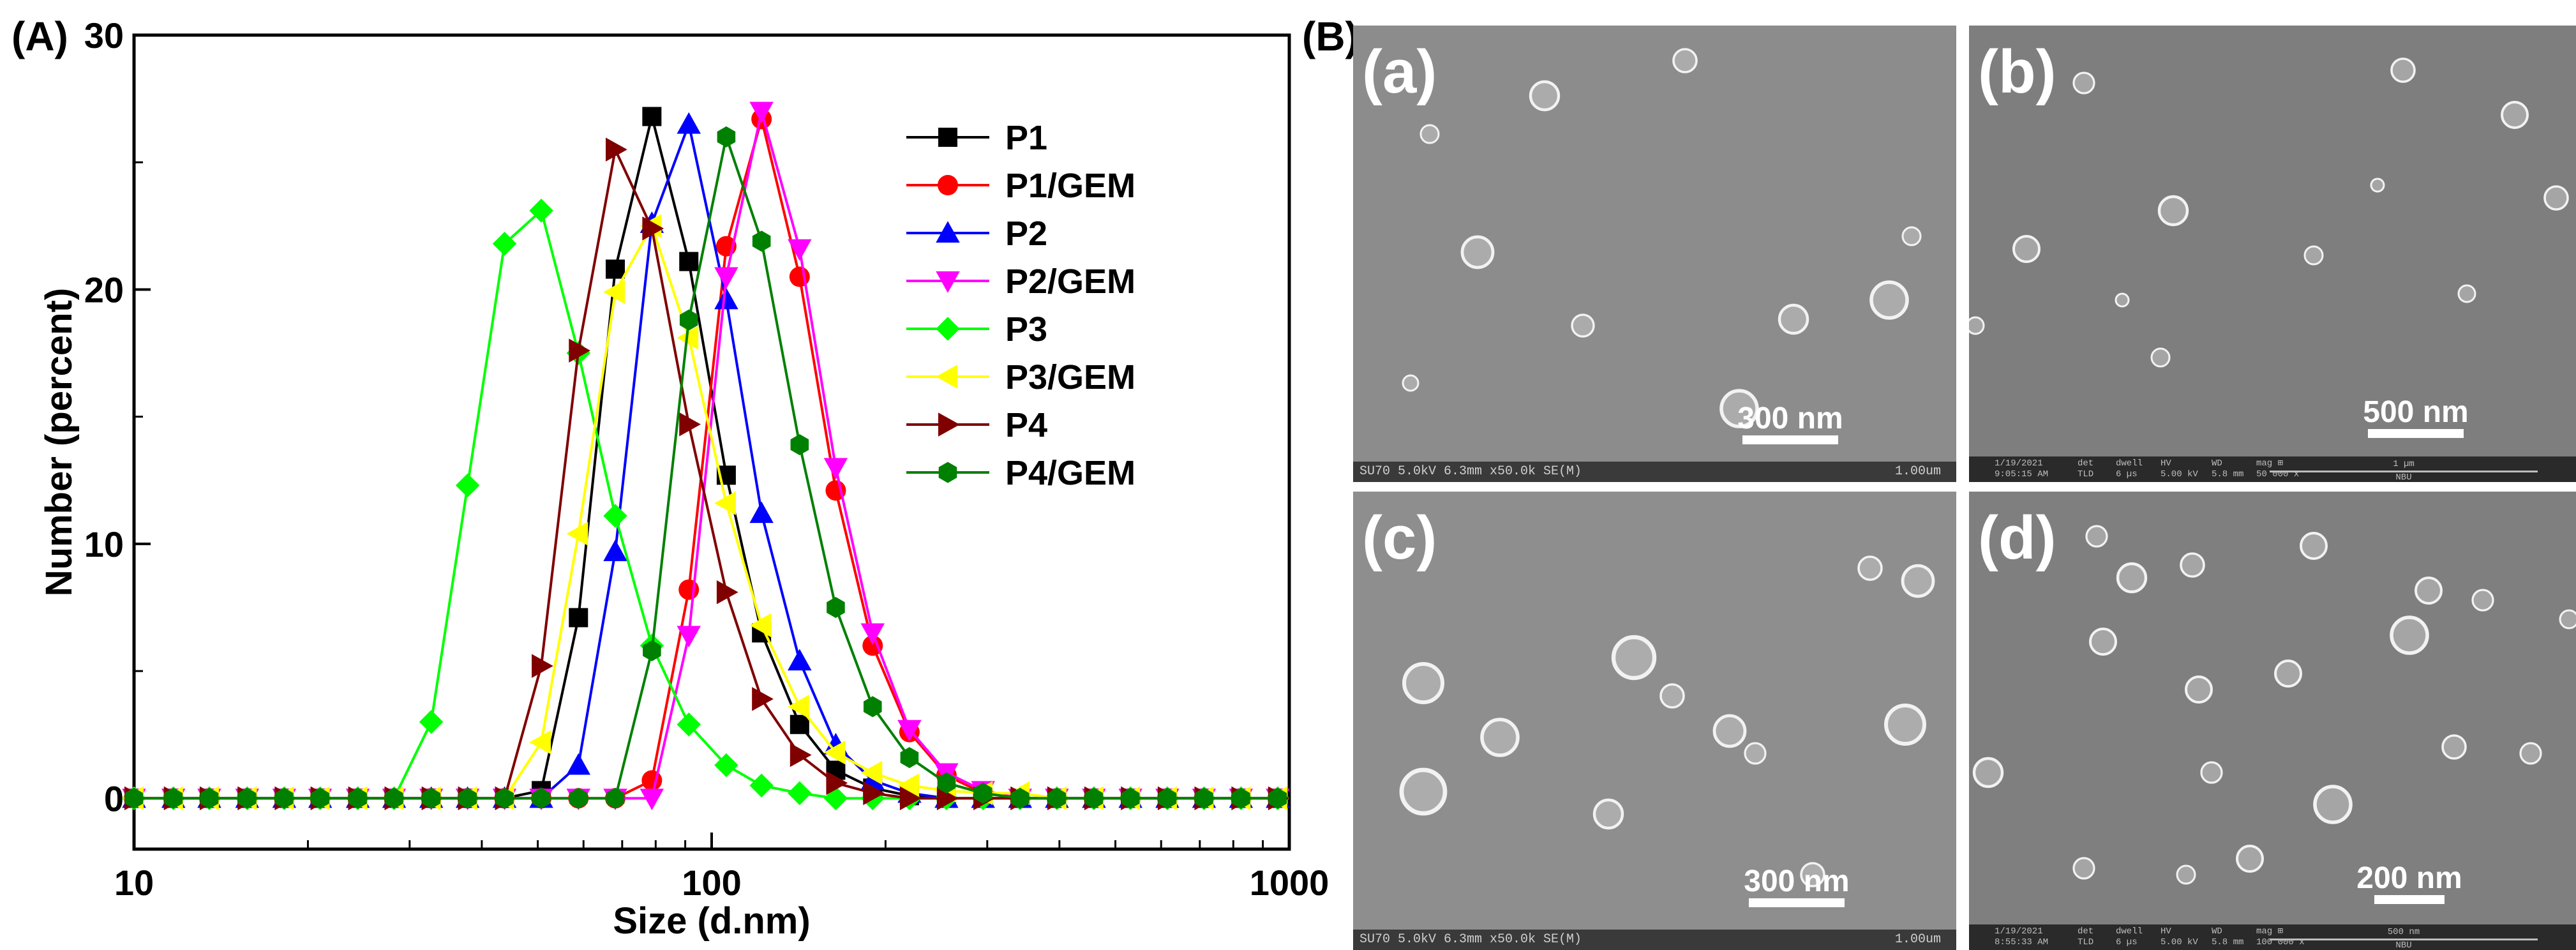  What do you see at coordinates (1470, 471) in the screenshot?
I see `sem-footer-info: SU70 5.0kV 6.3mm x50.0k SE(M)` at bounding box center [1470, 471].